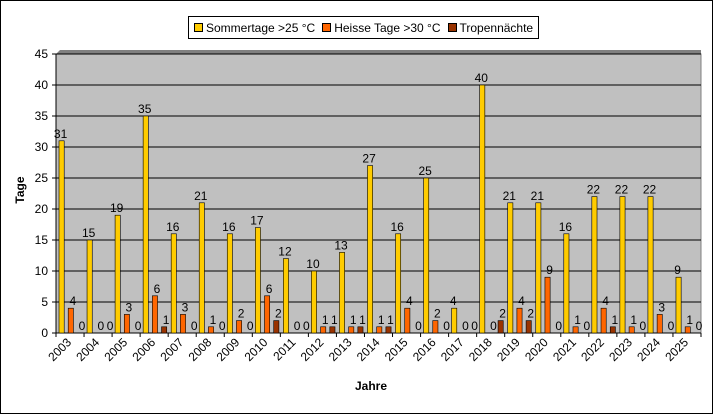 The width and height of the screenshot is (713, 414). Describe the element at coordinates (661, 307) in the screenshot. I see `data-label-heisse-tage: 3` at that location.